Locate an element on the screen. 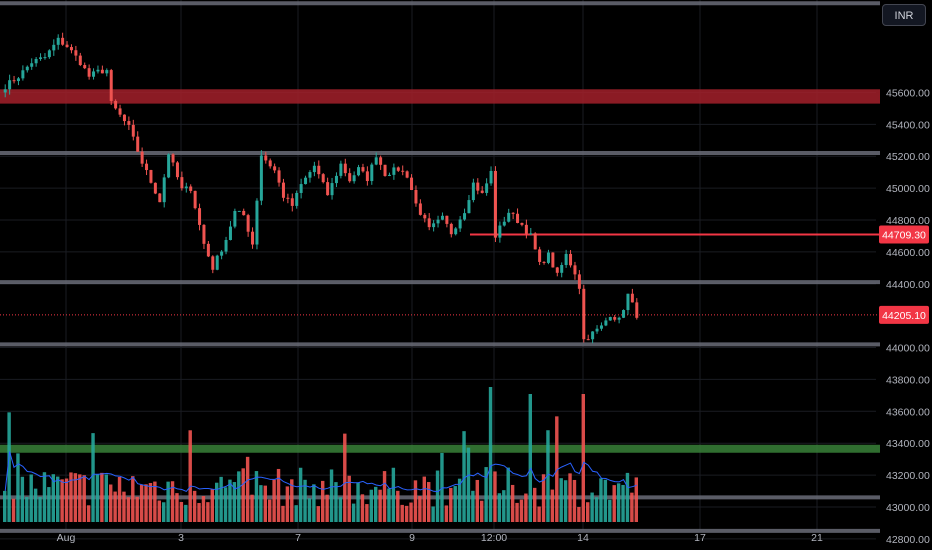 The width and height of the screenshot is (932, 550). time-axis: Aug 3 7 9 12:00 14 17 21 is located at coordinates (440, 538).